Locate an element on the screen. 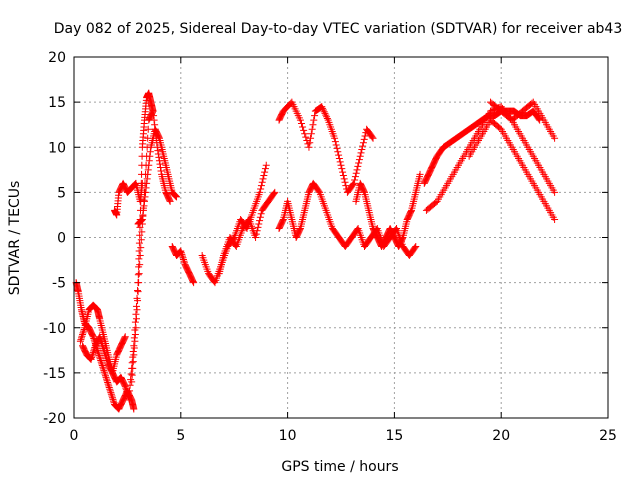 The height and width of the screenshot is (480, 640). x-tick-label: 20 is located at coordinates (501, 436).